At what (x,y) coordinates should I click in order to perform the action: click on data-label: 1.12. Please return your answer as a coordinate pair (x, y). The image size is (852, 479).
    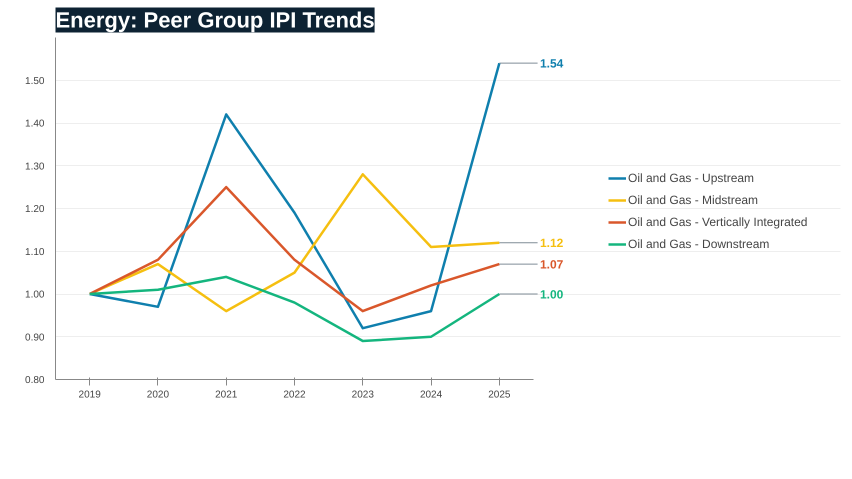
    Looking at the image, I should click on (552, 243).